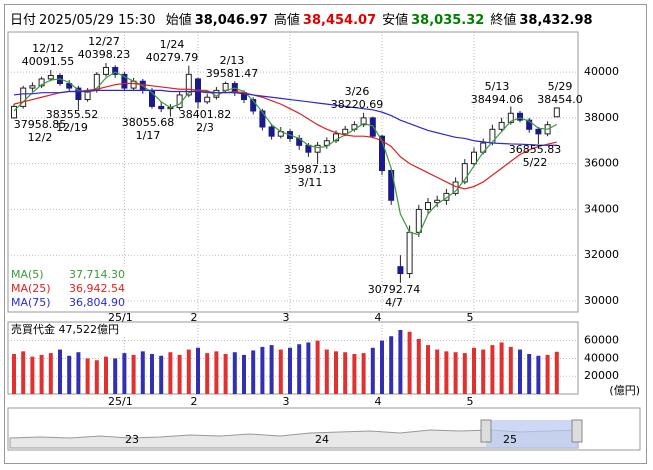 Image resolution: width=653 pixels, height=470 pixels. Describe the element at coordinates (535, 162) in the screenshot. I see `annotation-date: 5/22` at that location.